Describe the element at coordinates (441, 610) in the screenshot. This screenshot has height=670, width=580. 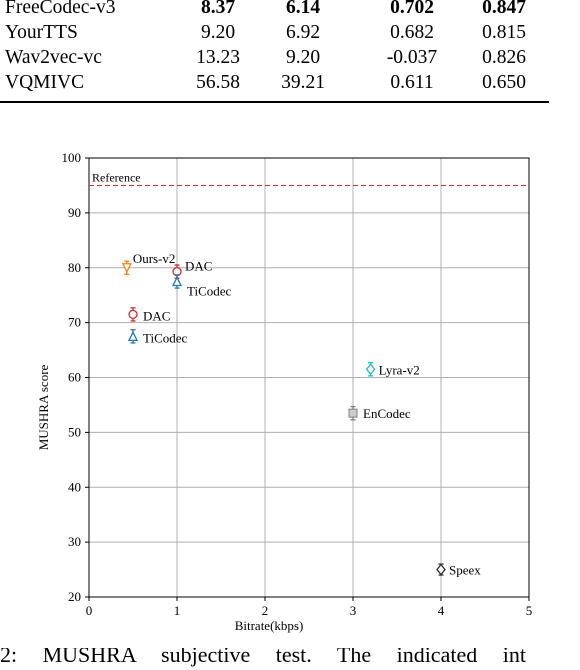
I see `x-tick-label: 4` at that location.